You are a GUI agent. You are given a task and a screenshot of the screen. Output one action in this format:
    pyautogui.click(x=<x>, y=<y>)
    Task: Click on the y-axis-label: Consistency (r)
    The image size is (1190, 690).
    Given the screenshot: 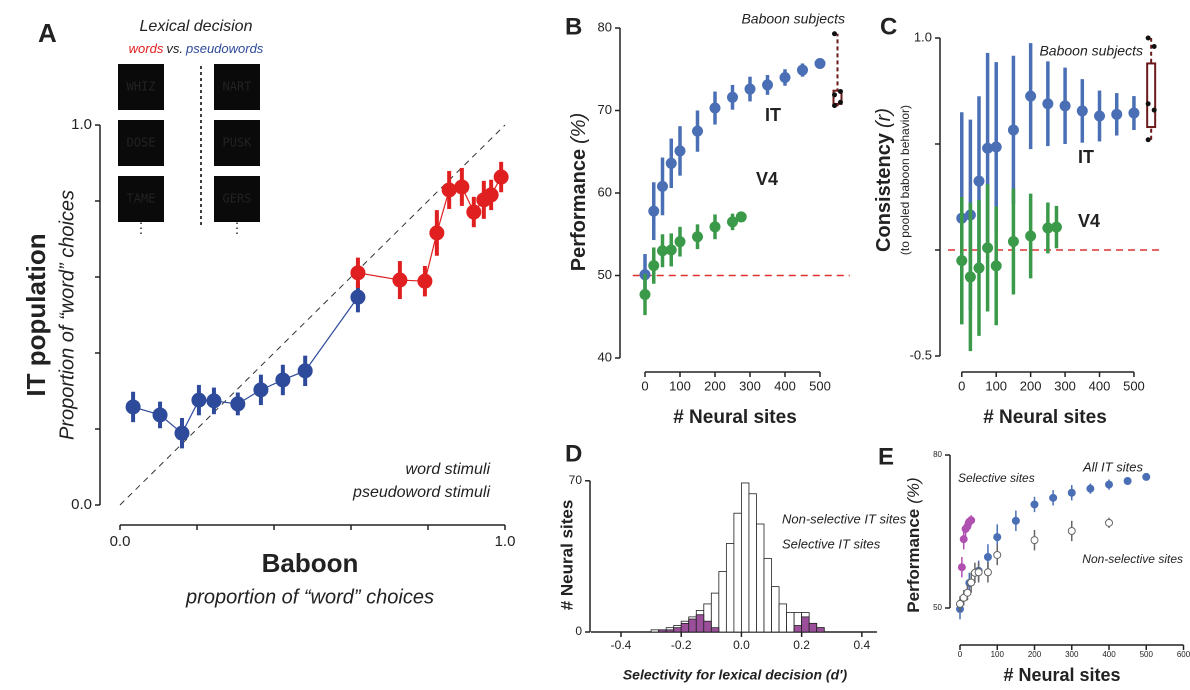 What is the action you would take?
    pyautogui.click(x=884, y=180)
    